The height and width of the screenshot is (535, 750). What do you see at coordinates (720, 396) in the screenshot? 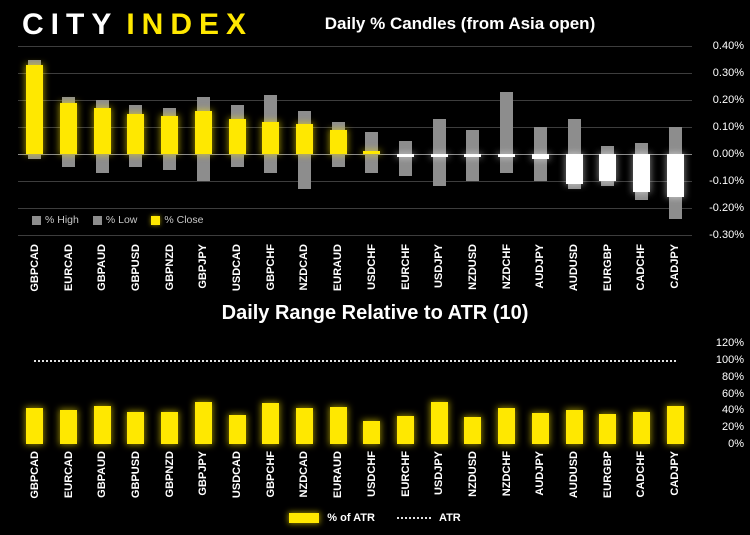
I see `bottom-chart-y-axis: 120% 100% 80% 60% 40% 20% 0%` at bounding box center [720, 396].